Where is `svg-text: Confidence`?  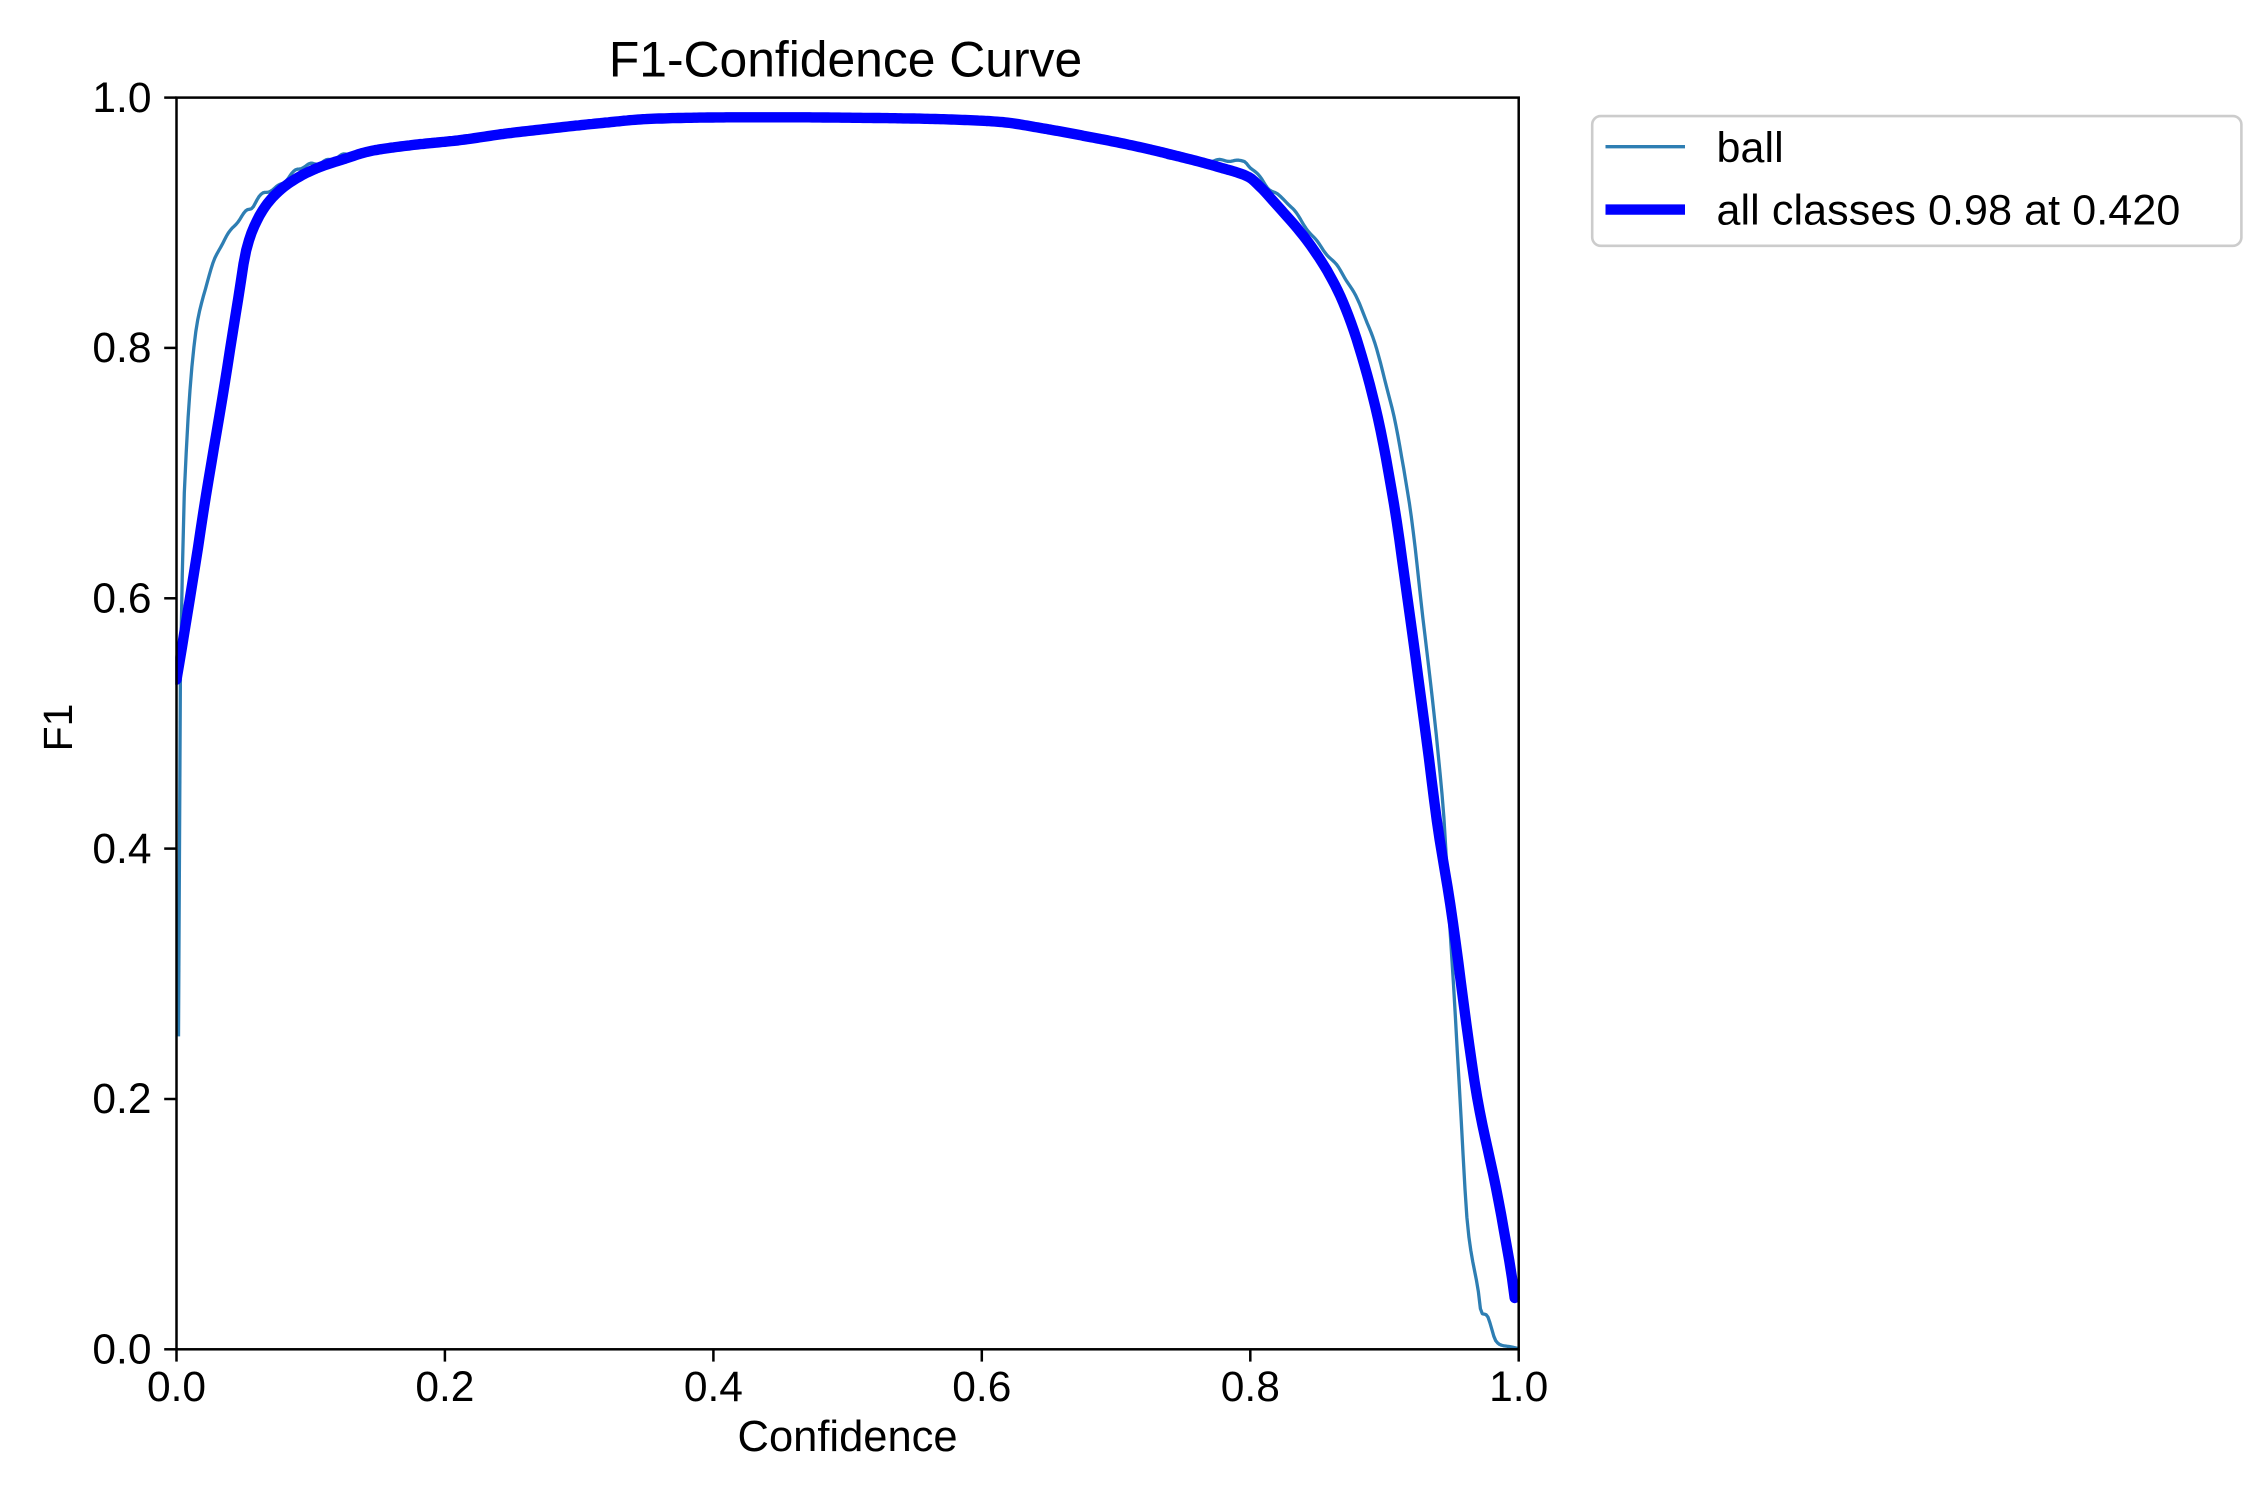
svg-text: Confidence is located at coordinates (848, 1437).